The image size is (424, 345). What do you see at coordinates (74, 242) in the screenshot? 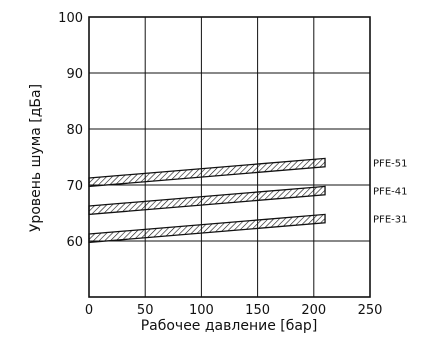
I see `y-tick-label: 60` at bounding box center [74, 242].